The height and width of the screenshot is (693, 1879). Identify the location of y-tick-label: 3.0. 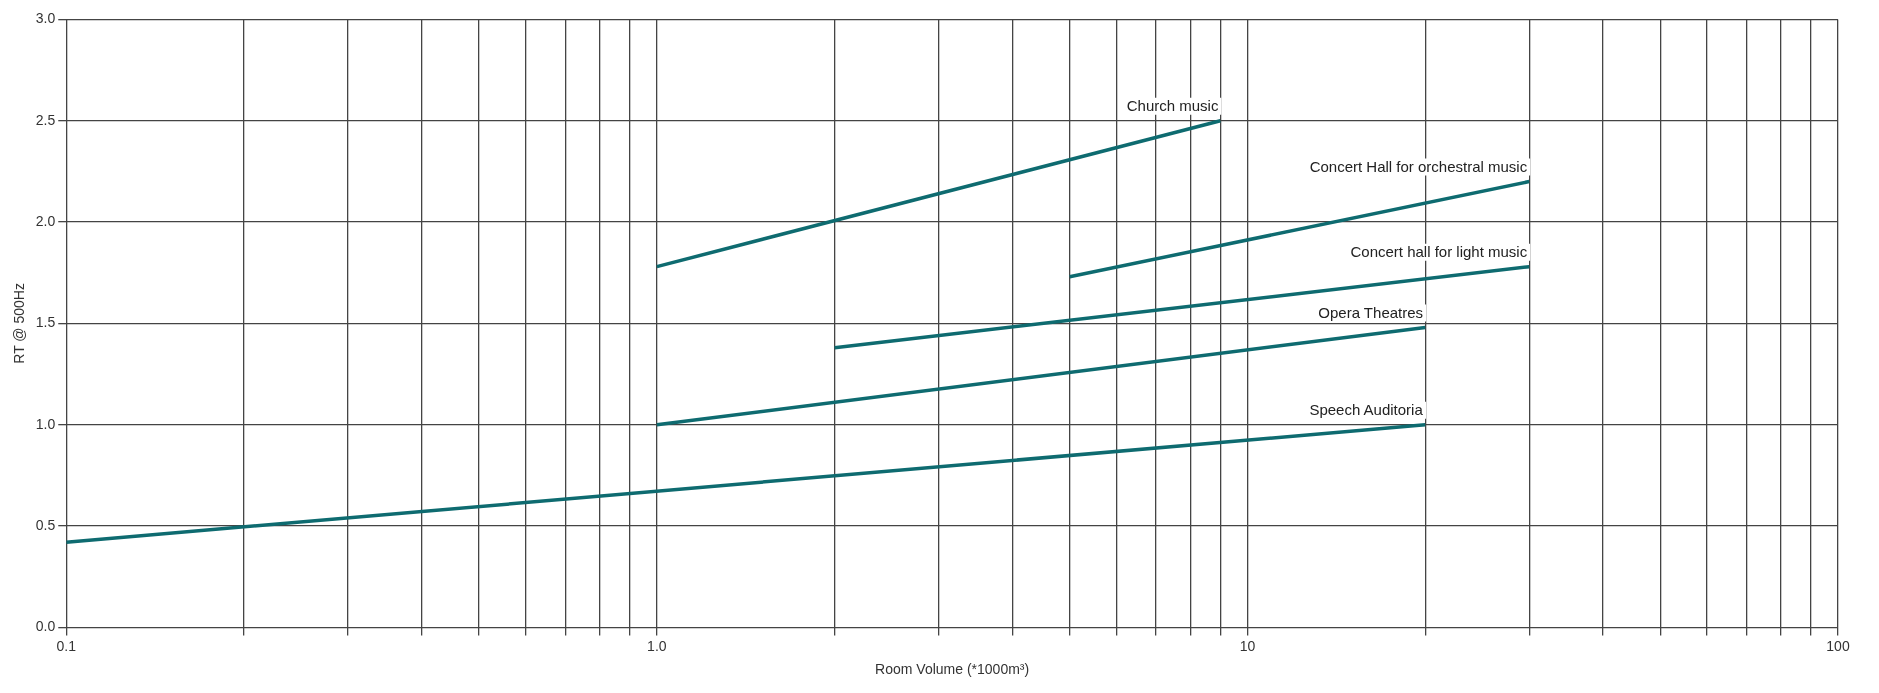
(45, 18).